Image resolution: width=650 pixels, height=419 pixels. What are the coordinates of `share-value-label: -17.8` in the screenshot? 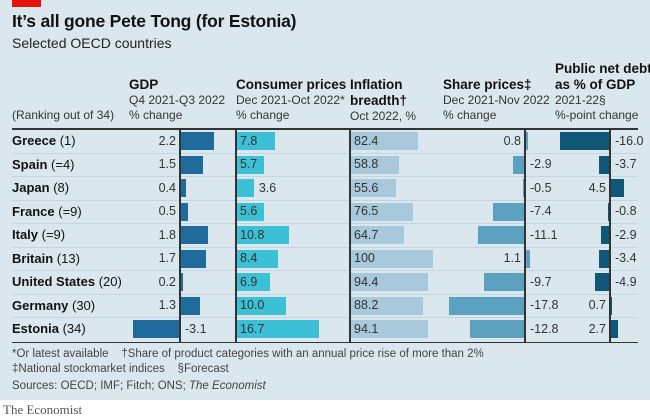 It's located at (544, 305).